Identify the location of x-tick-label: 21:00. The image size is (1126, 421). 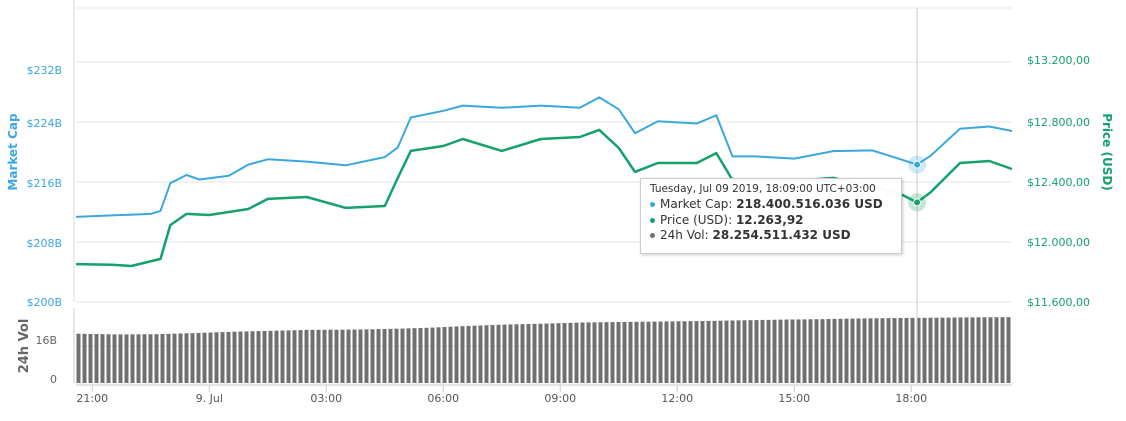
(92, 398).